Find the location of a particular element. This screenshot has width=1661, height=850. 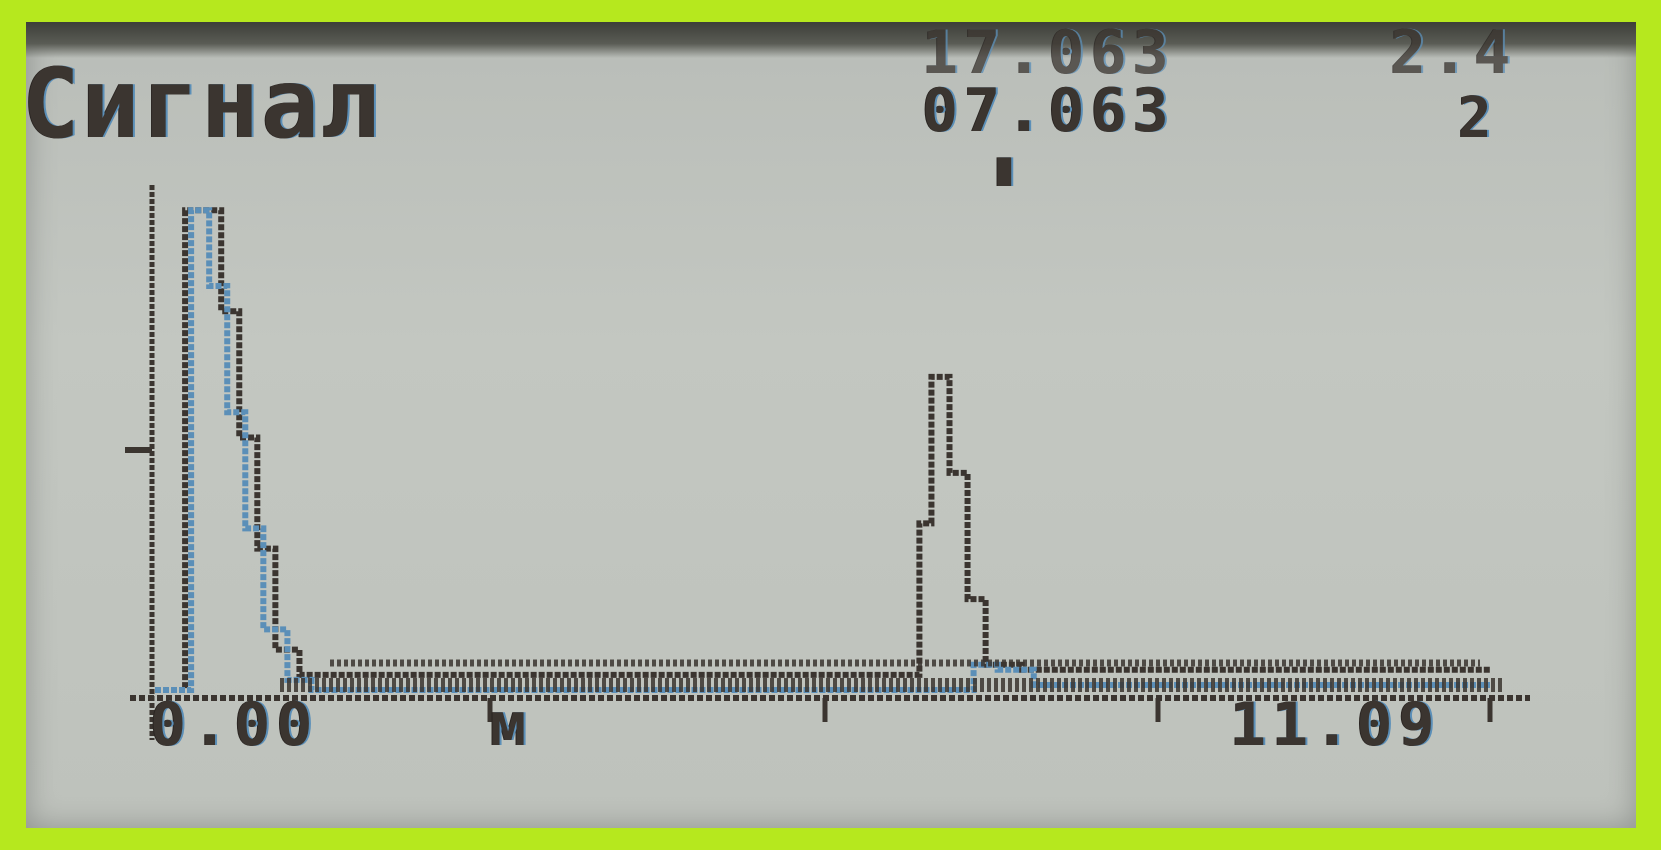

x-axis-unit-label: м is located at coordinates (511, 725).